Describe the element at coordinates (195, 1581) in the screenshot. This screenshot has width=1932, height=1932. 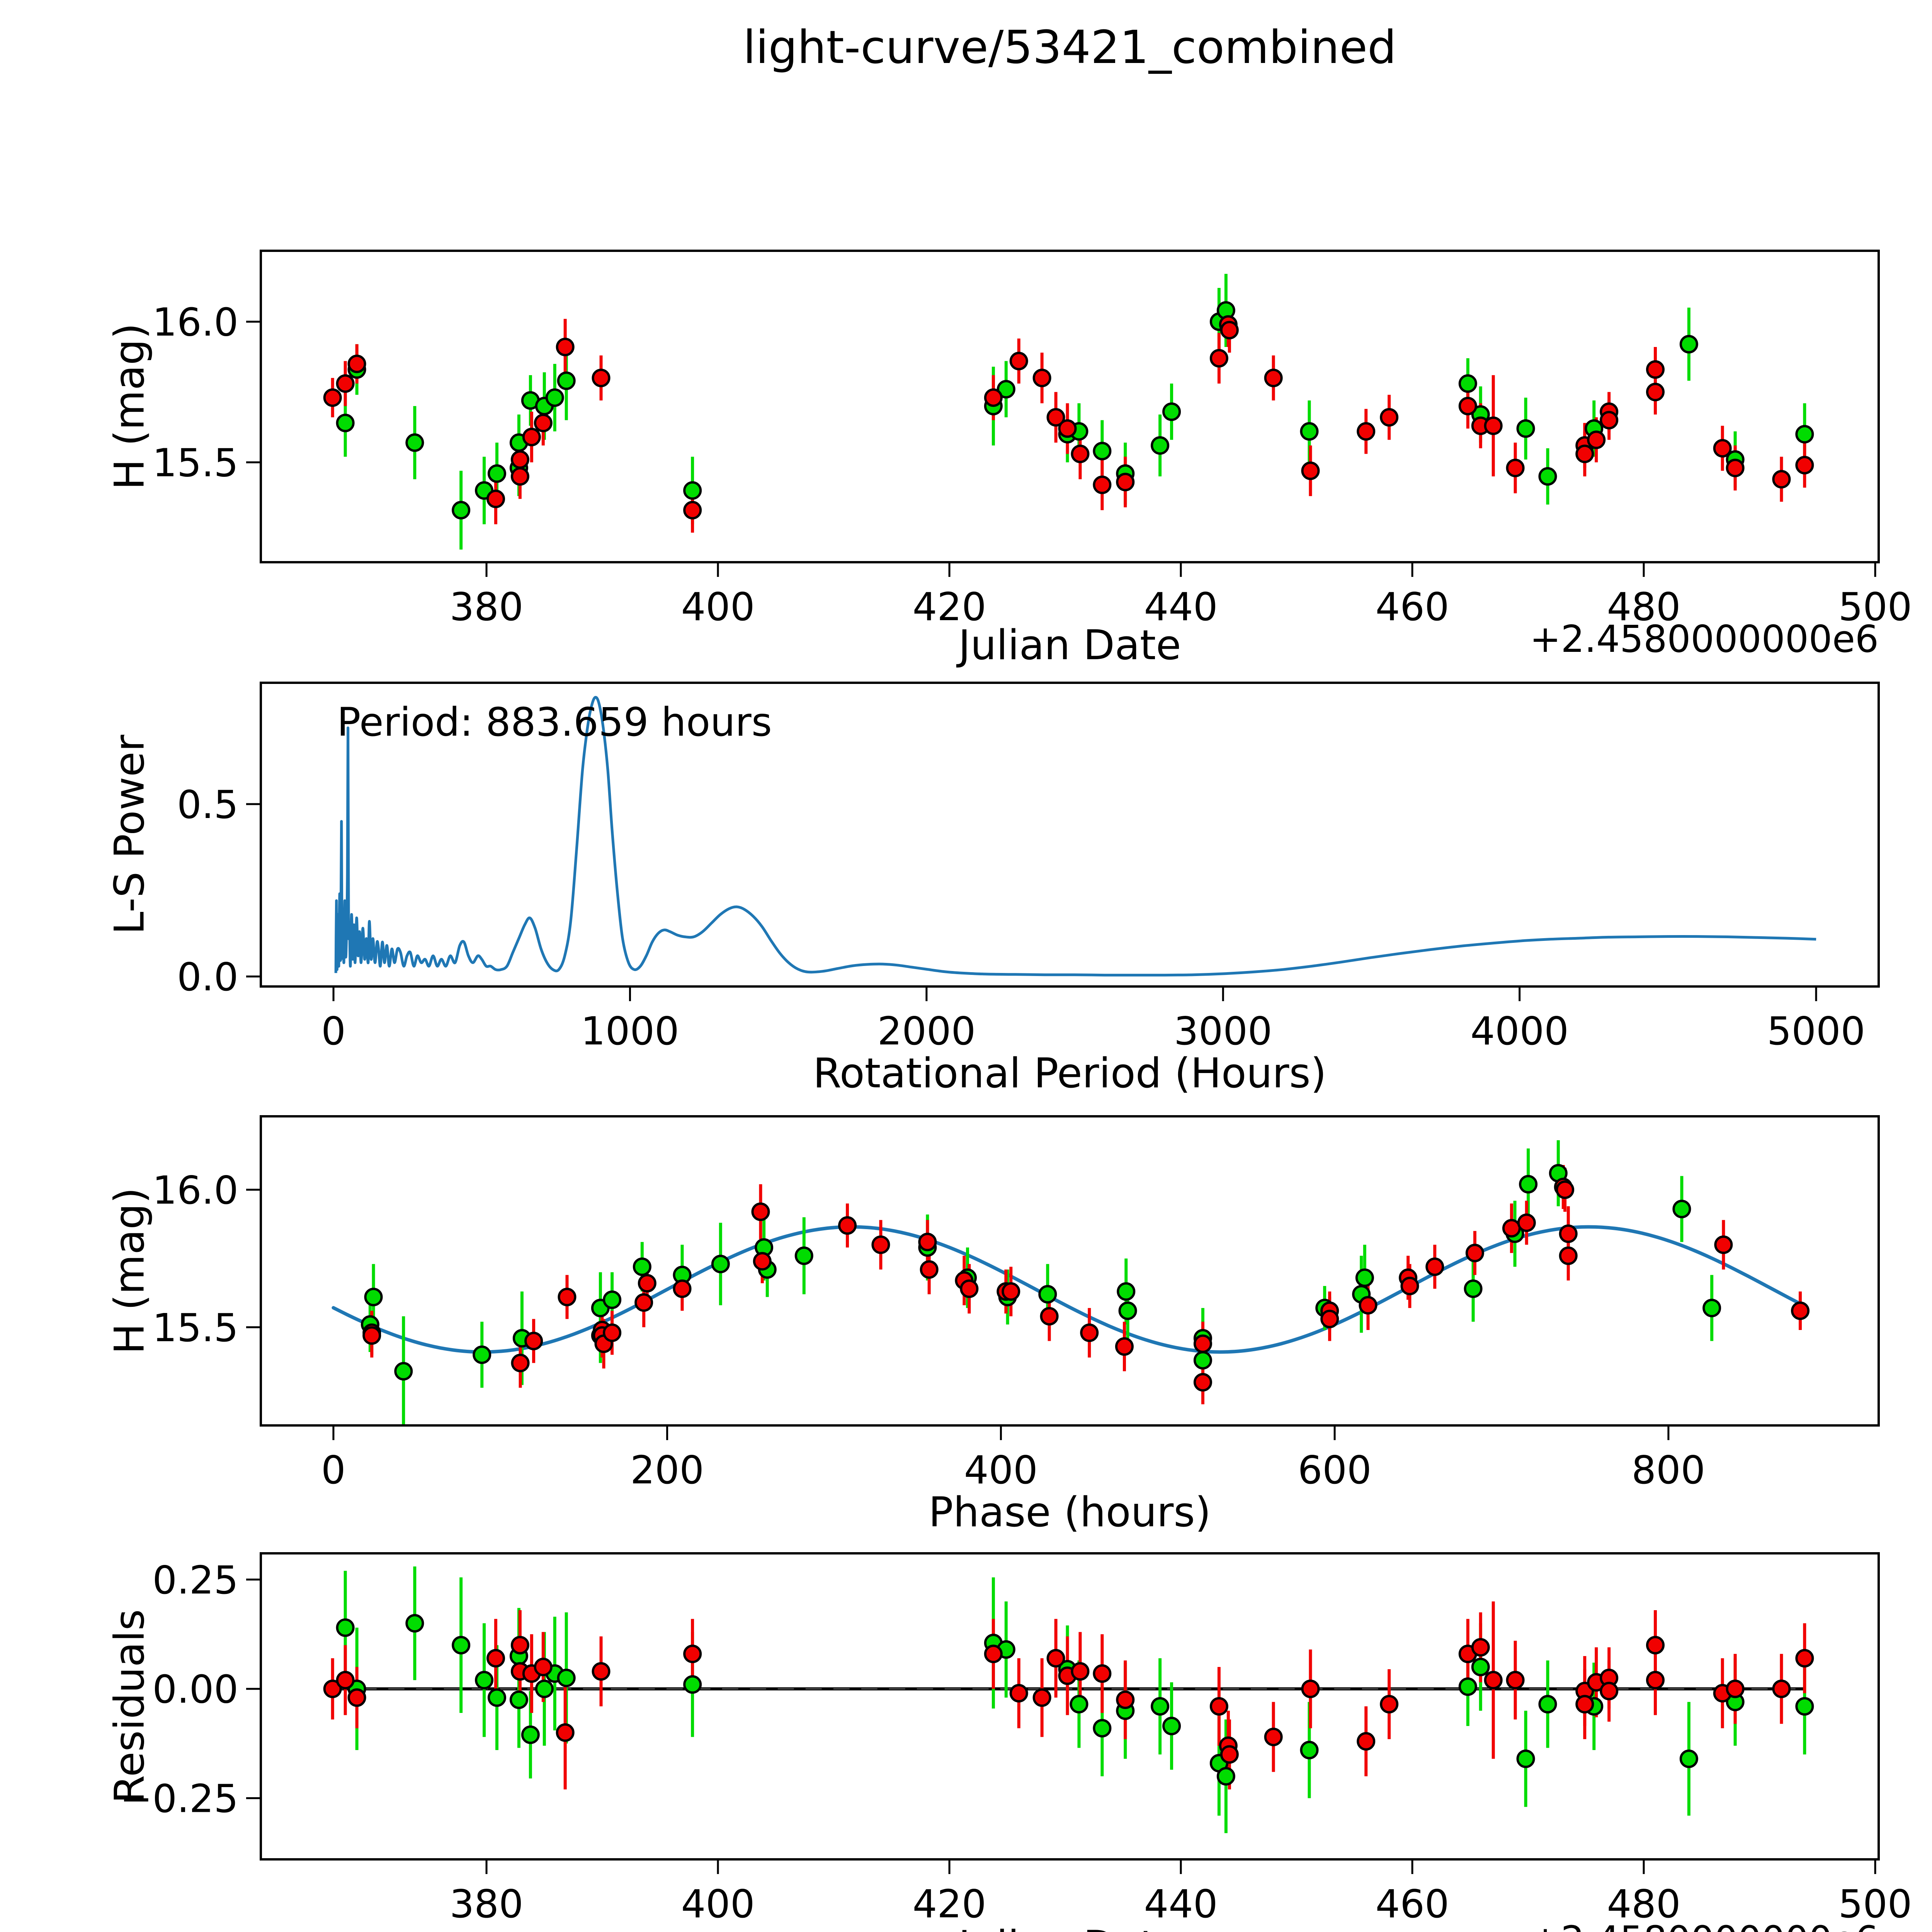
I see `y-tick-label: 0.25` at that location.